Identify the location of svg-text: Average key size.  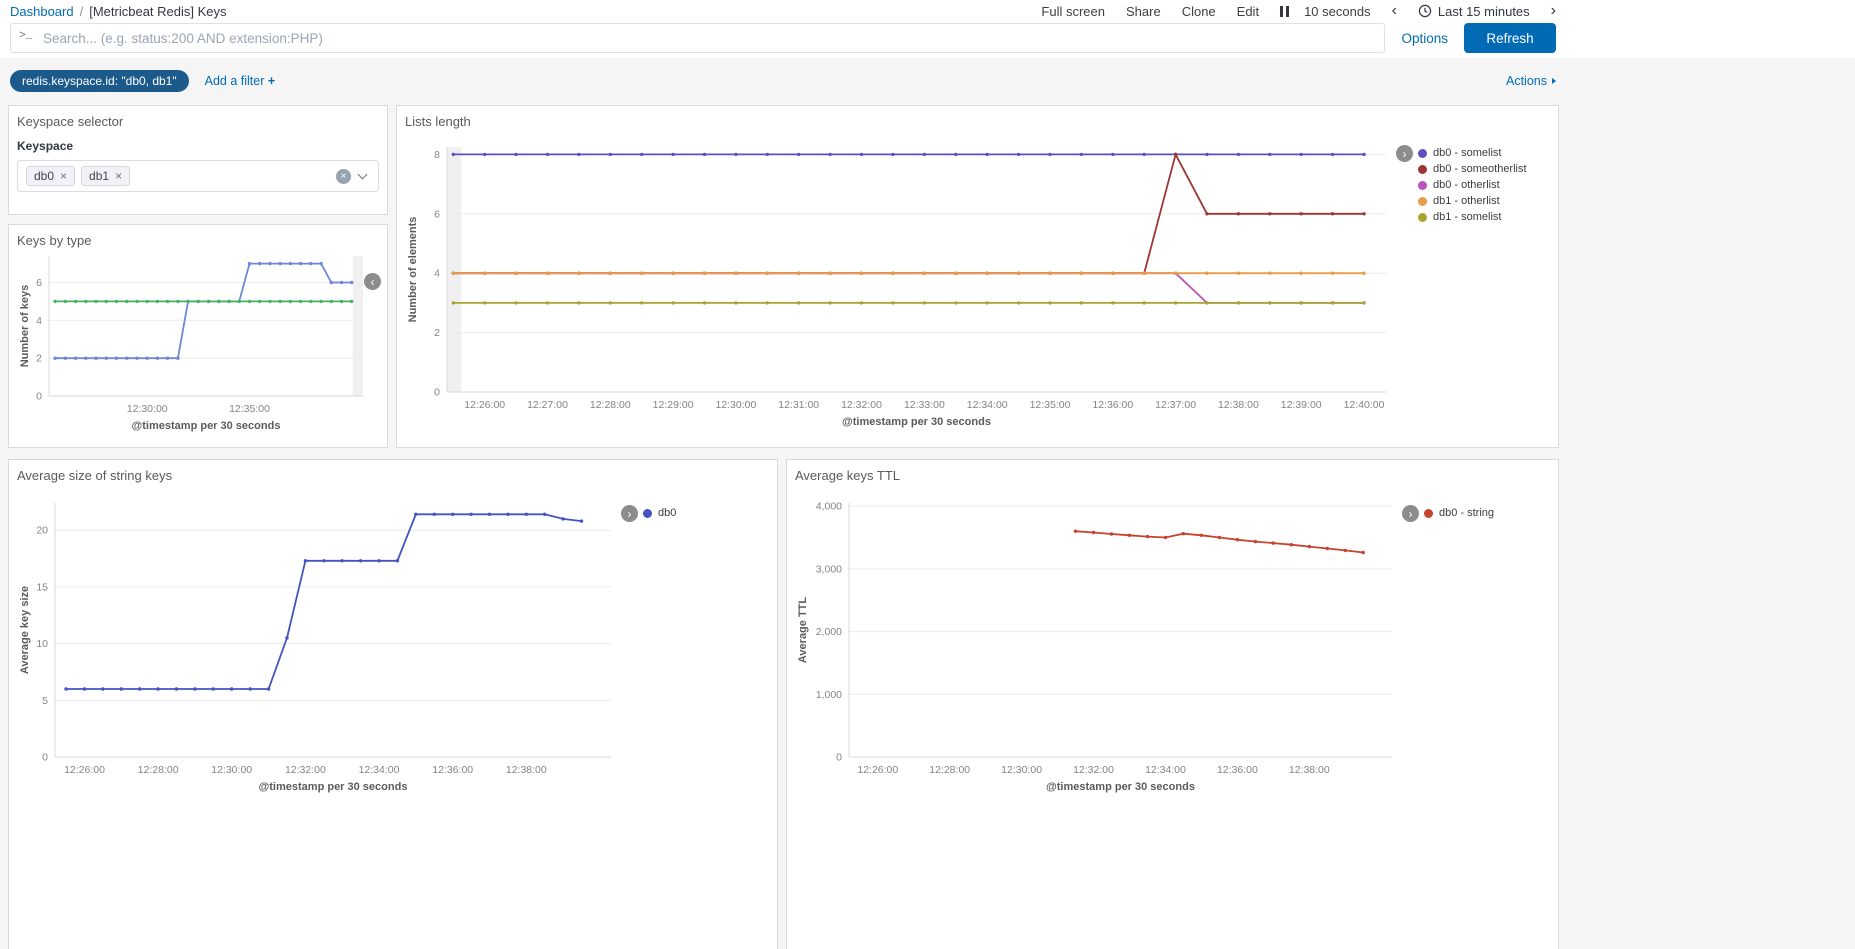
(25, 630).